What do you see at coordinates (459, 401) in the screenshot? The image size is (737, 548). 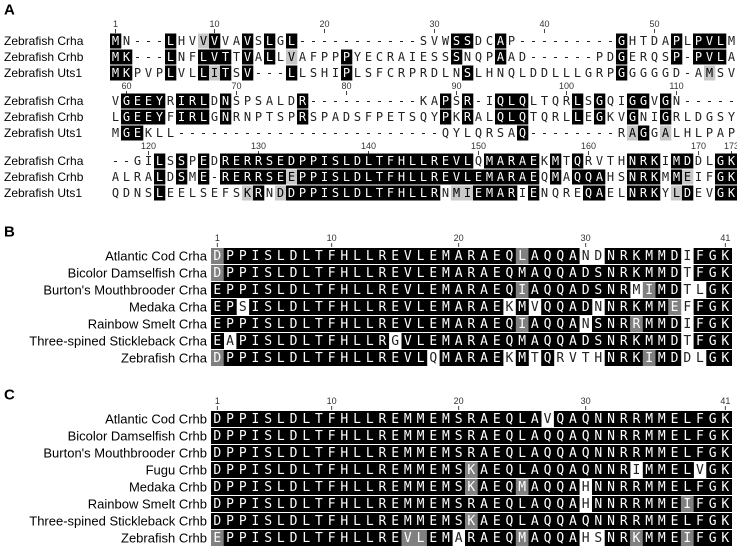 I see `position-tick-label: 20` at bounding box center [459, 401].